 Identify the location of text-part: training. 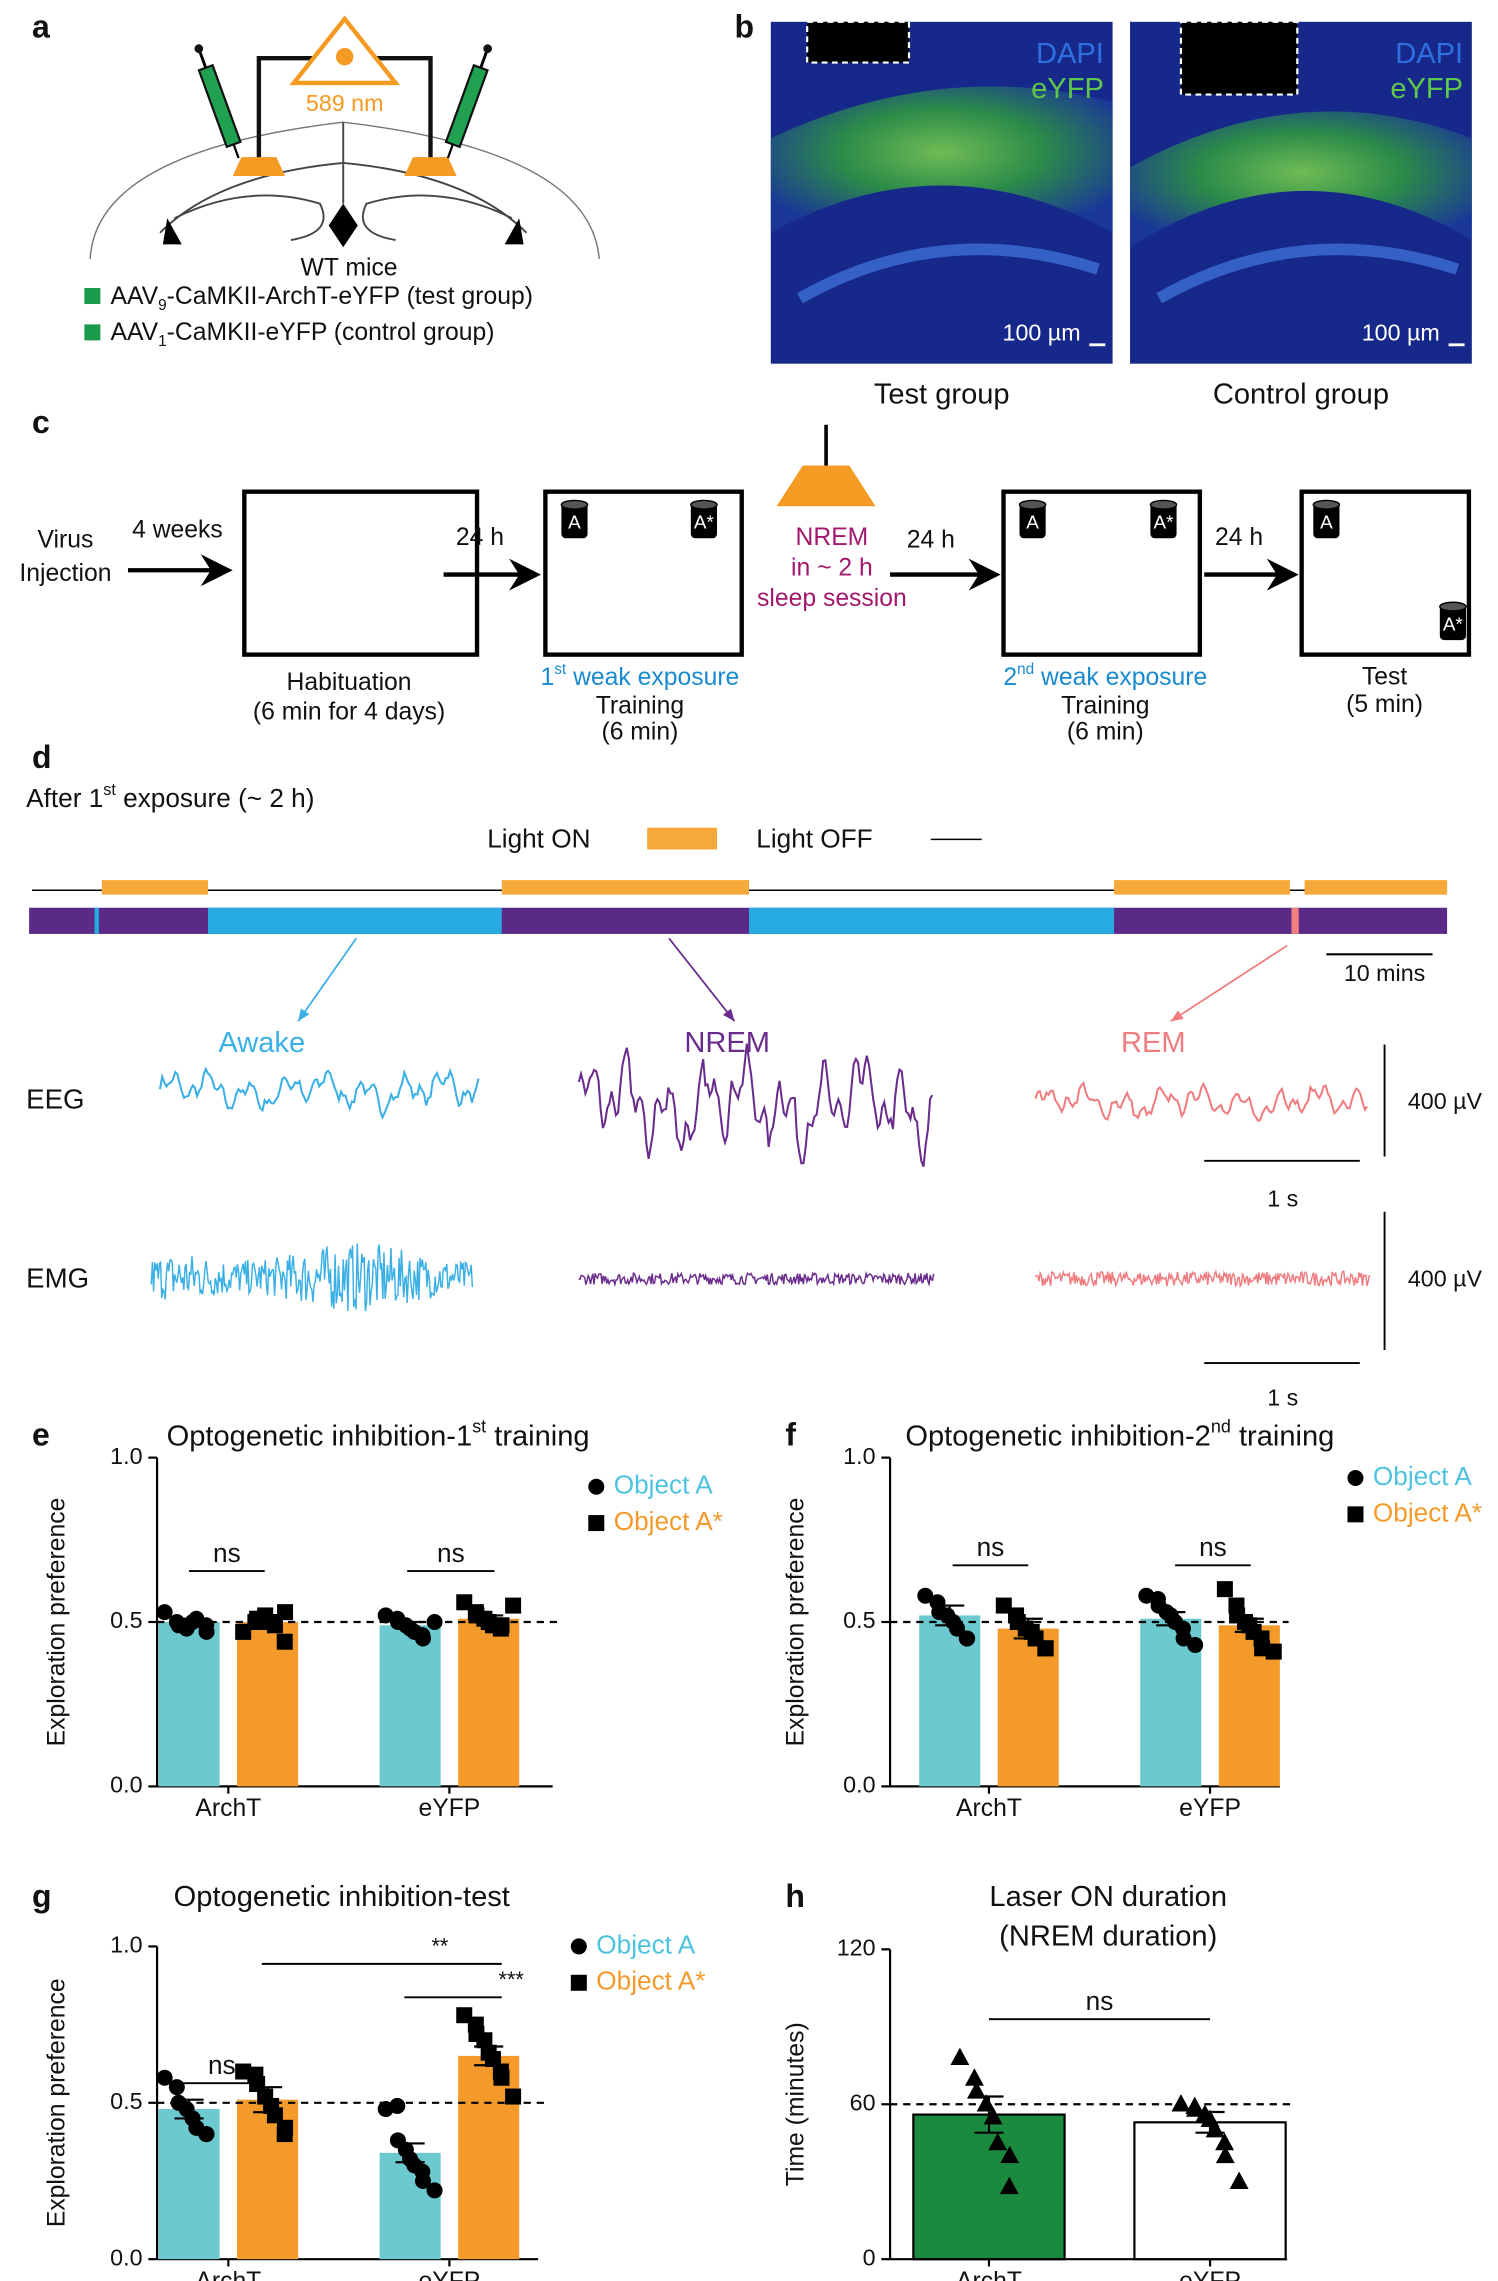
(1282, 1436).